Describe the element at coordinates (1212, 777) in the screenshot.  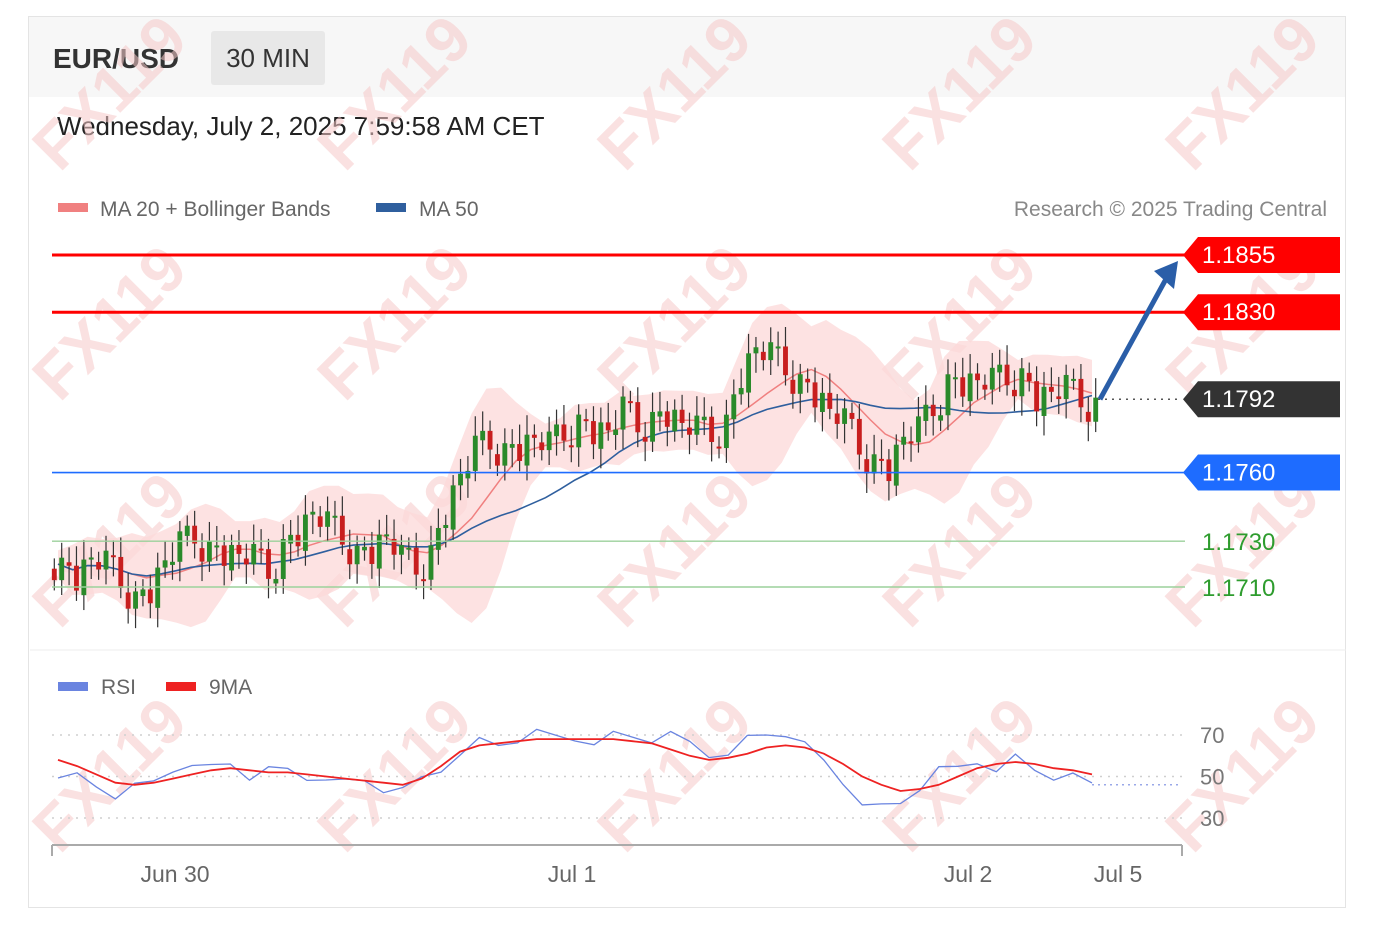
I see `rsi-tick-label: 50` at that location.